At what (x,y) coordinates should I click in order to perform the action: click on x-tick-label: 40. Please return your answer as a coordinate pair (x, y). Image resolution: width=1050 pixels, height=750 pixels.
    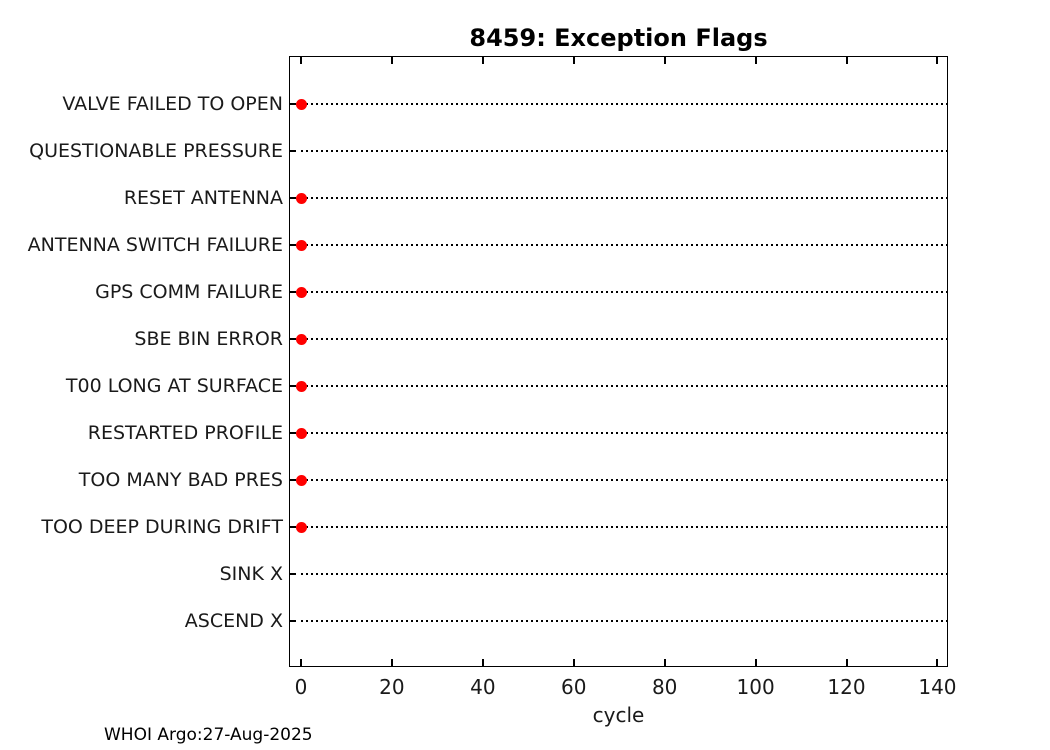
    Looking at the image, I should click on (483, 687).